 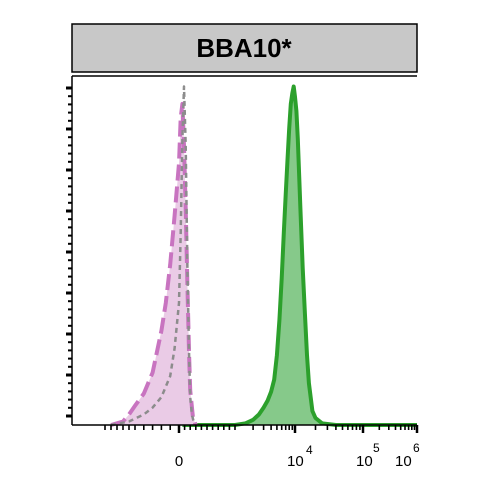 I want to click on x-tick-label-10e5-base: 10, so click(x=364, y=461).